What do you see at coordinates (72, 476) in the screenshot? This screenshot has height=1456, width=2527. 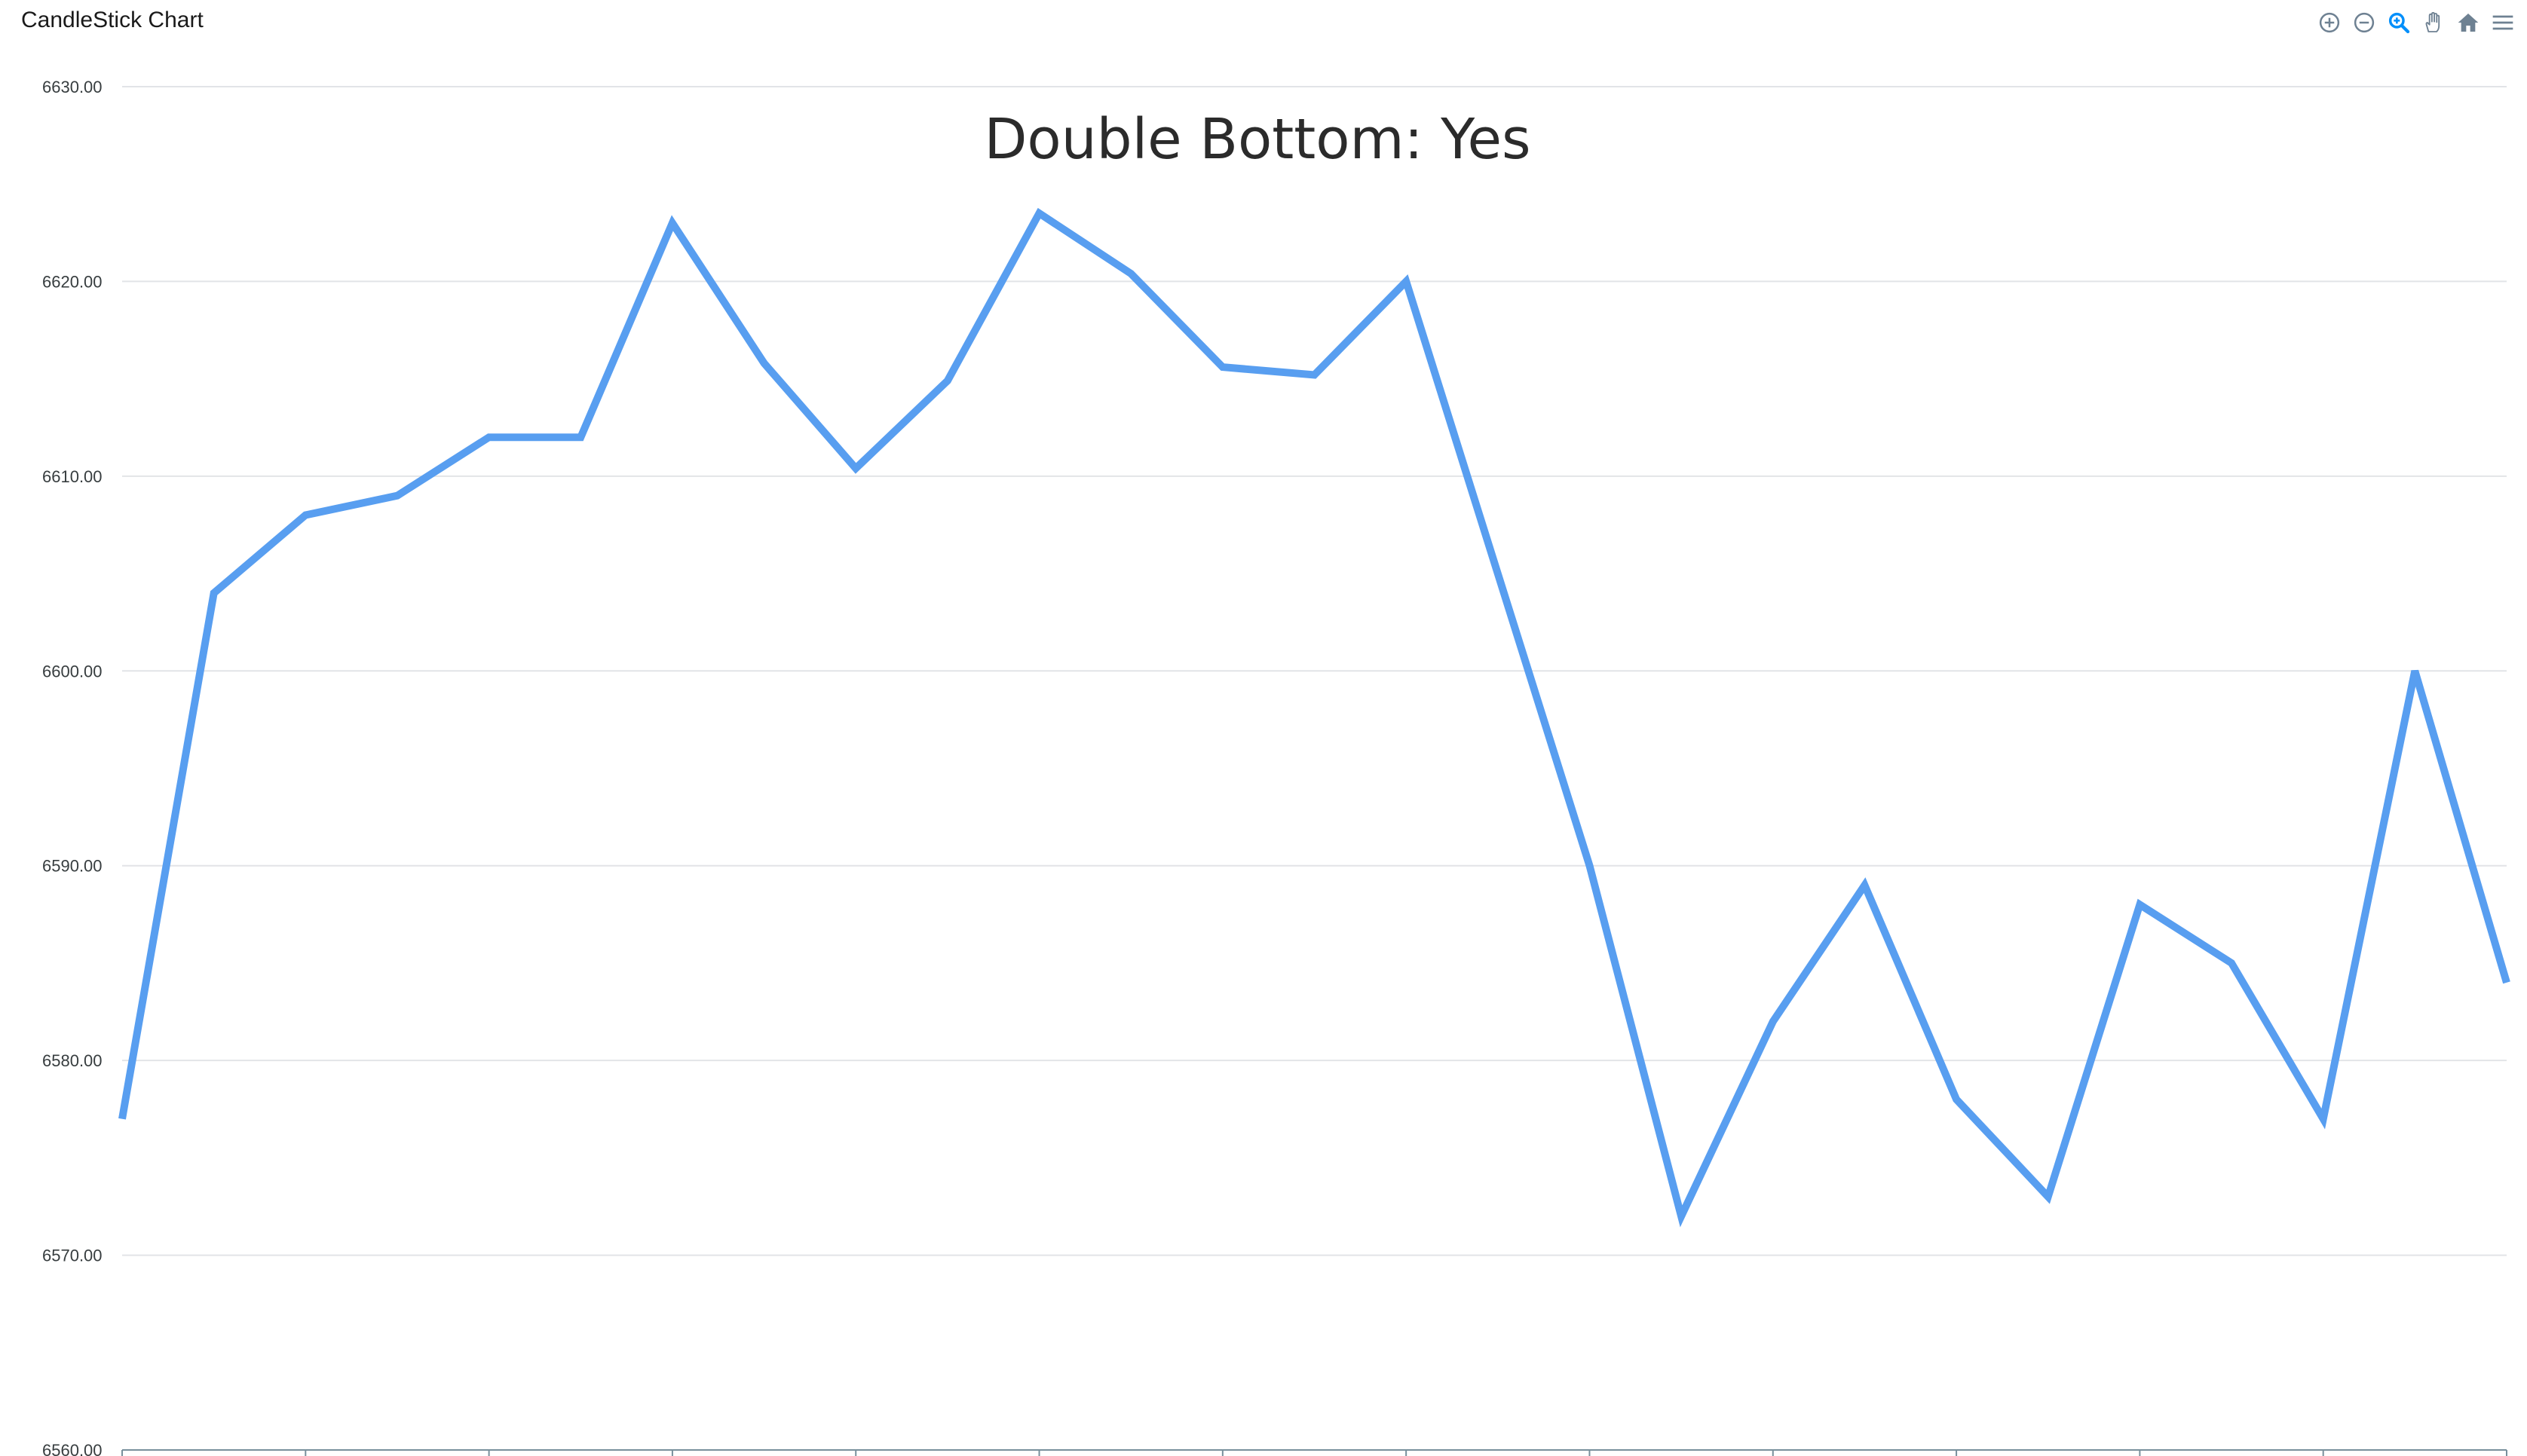 I see `y-tick-label: 6610.00` at bounding box center [72, 476].